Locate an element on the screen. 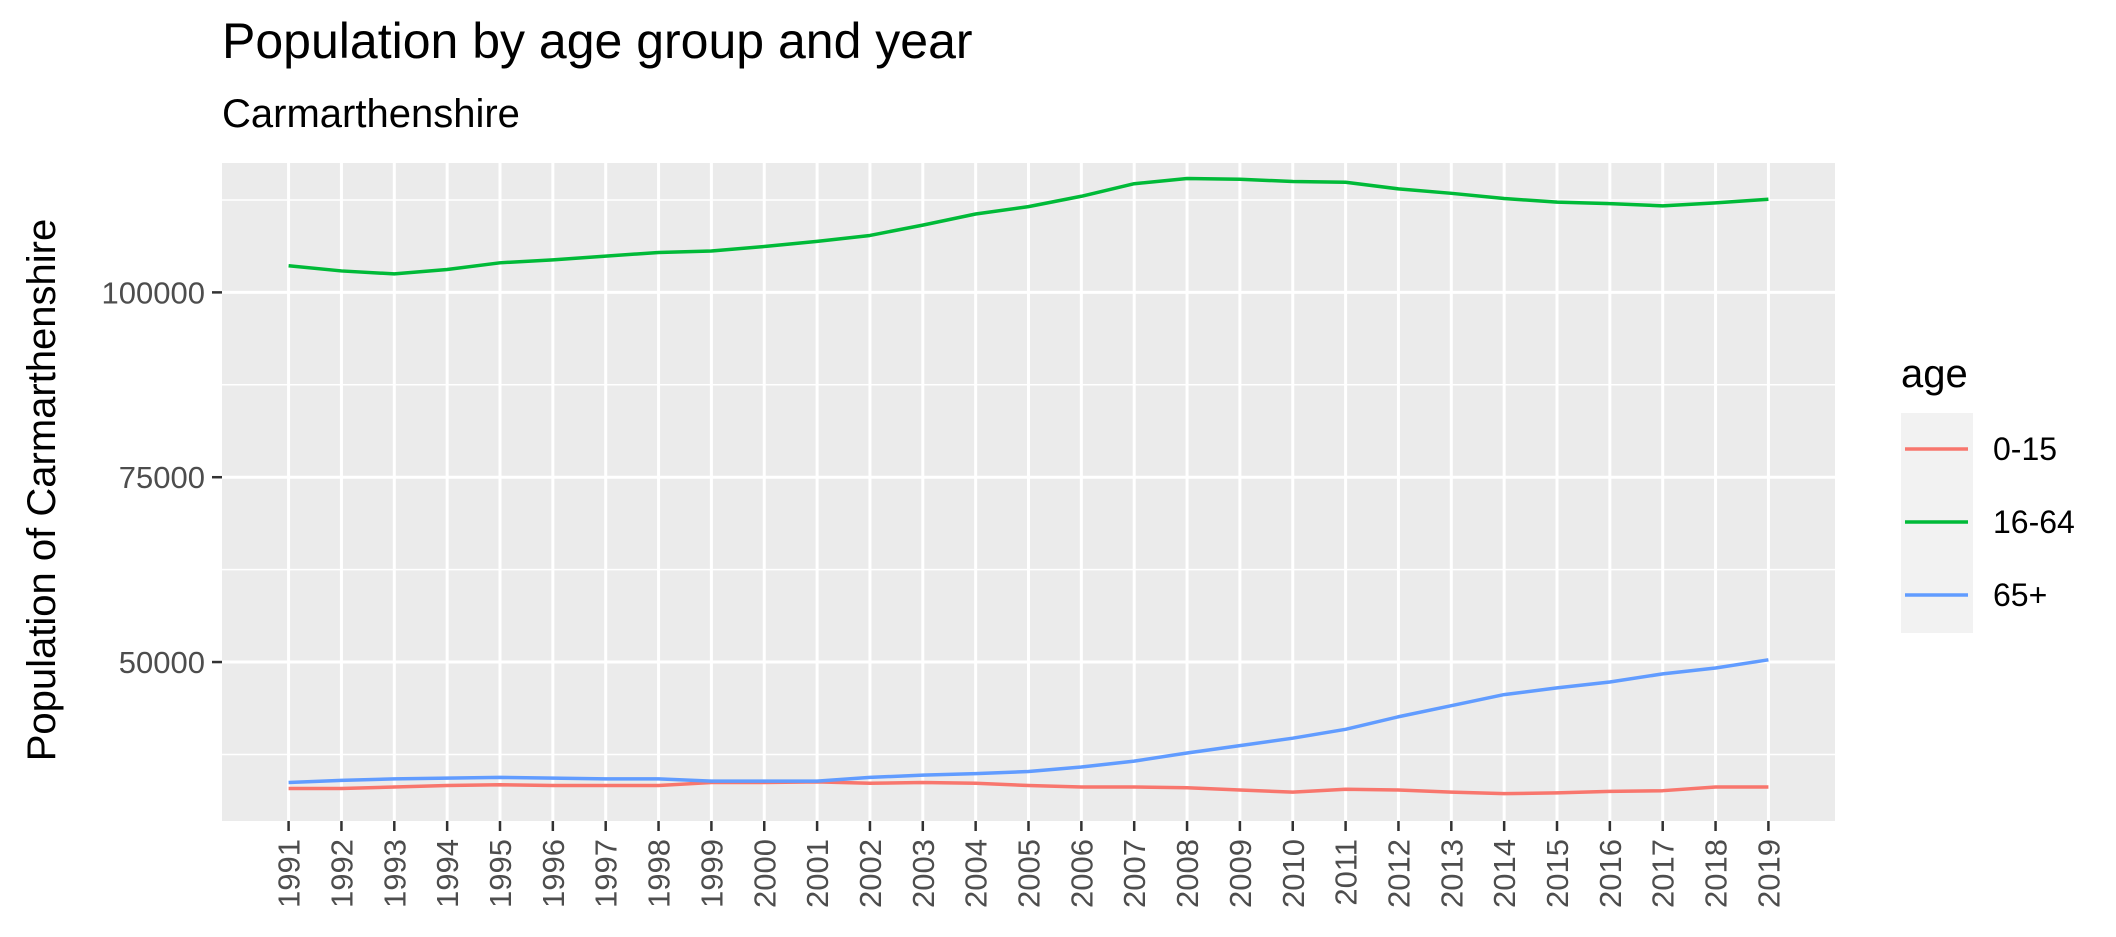  legend: age 0-15 16-64 65+ is located at coordinates (1988, 492).